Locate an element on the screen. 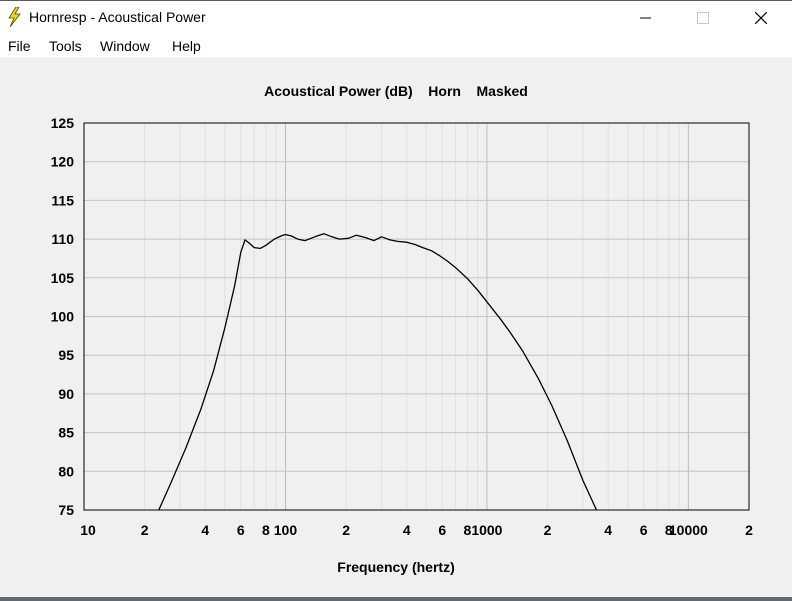 The height and width of the screenshot is (601, 792). maximize-button is located at coordinates (703, 17).